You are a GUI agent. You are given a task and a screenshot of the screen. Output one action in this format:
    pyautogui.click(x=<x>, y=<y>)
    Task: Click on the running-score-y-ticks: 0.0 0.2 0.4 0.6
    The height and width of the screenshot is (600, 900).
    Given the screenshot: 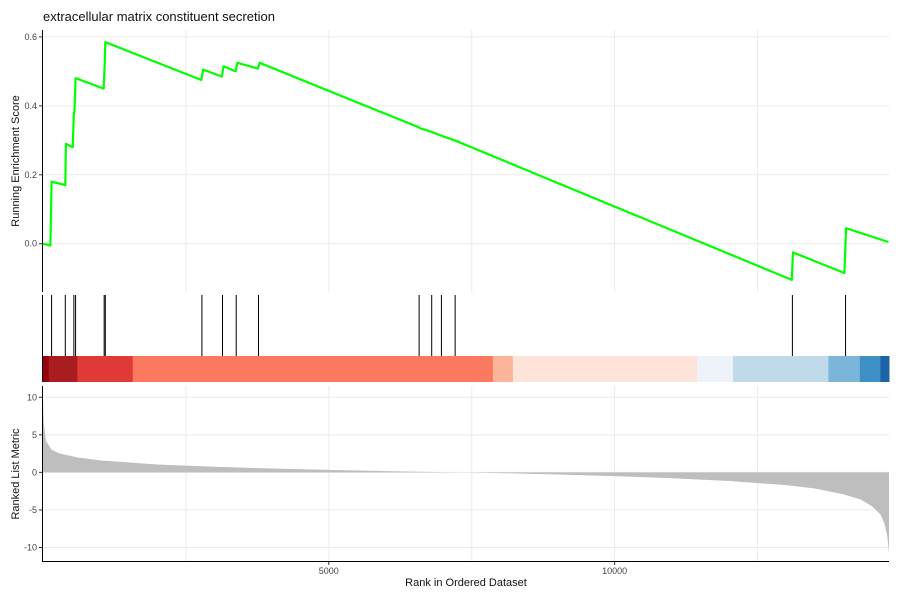 What is the action you would take?
    pyautogui.click(x=33, y=140)
    